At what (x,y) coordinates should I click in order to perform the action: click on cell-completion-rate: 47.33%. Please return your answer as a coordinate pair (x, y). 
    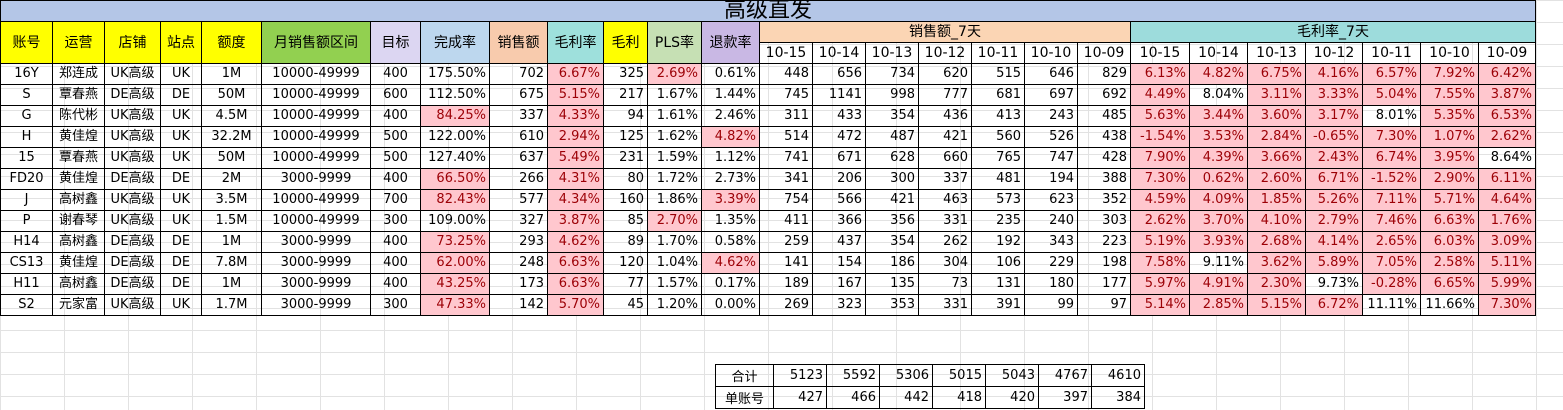
    Looking at the image, I should click on (455, 305).